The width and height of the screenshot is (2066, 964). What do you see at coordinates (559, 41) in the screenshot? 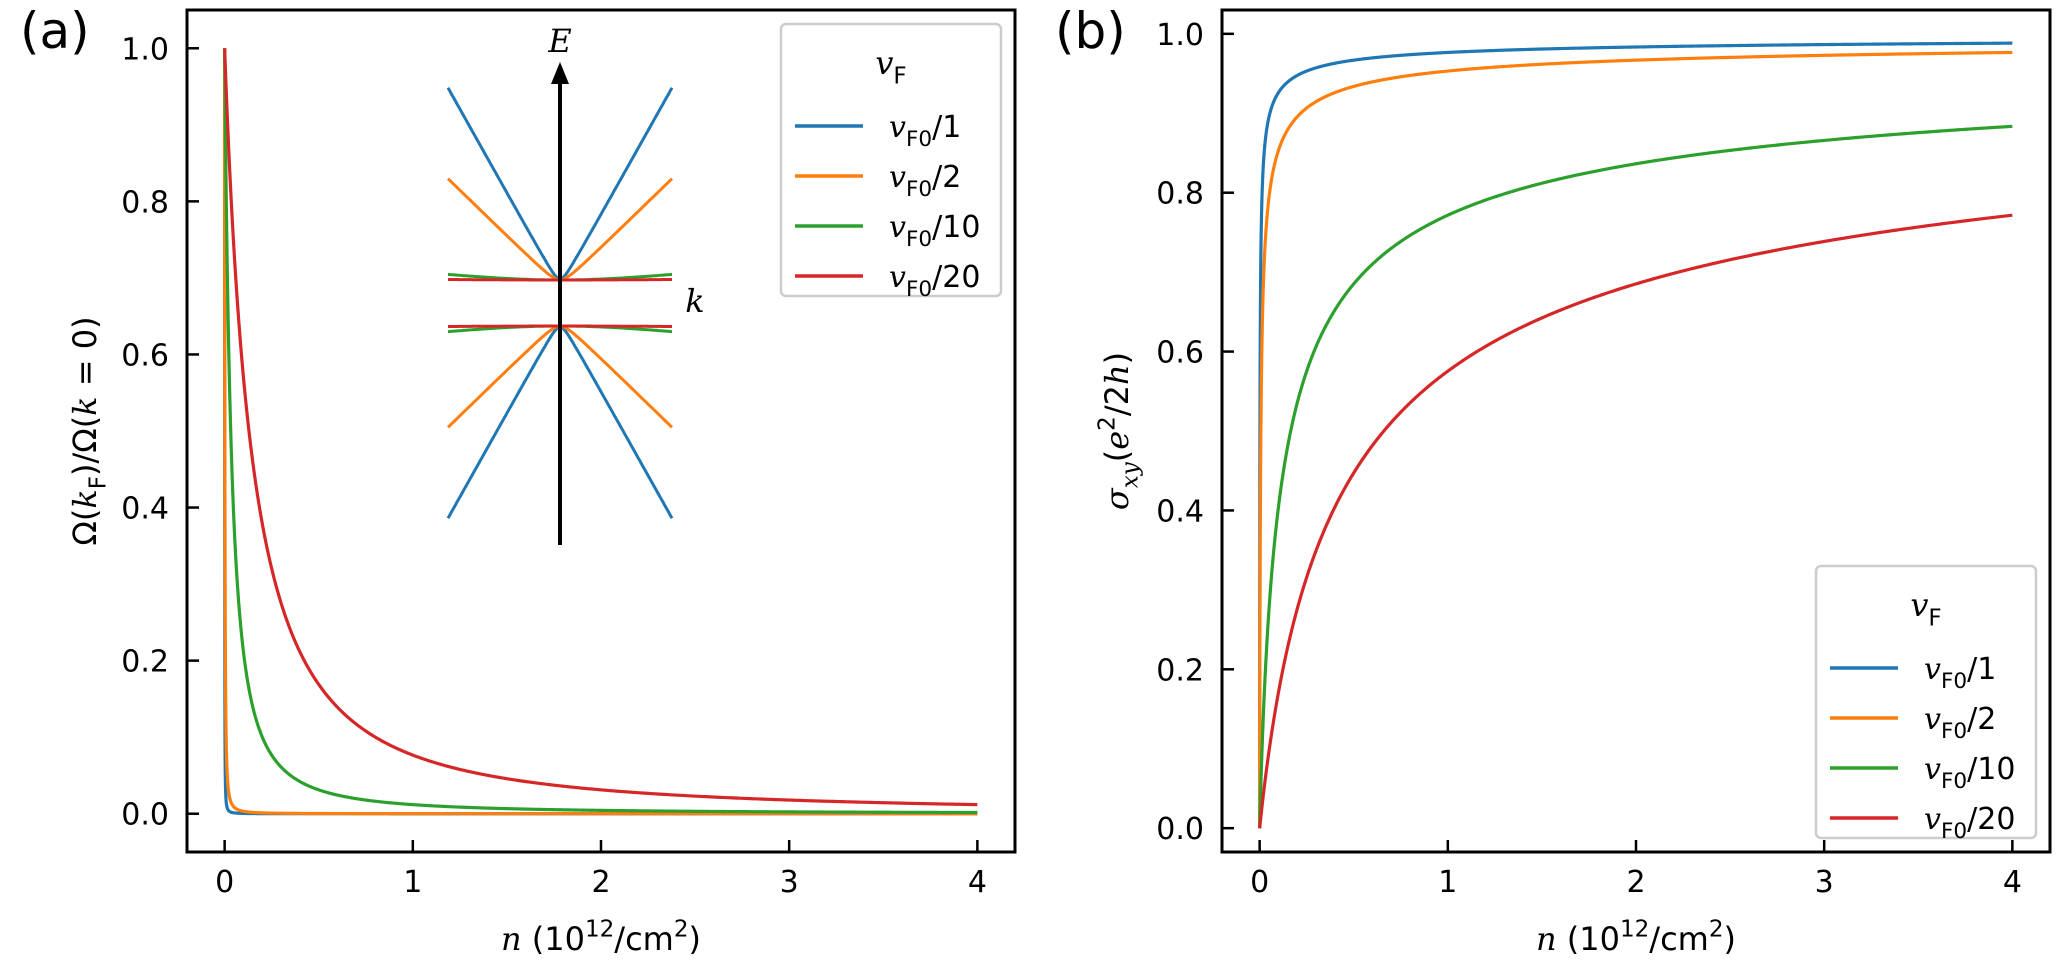
I see `energy-axis-label: E` at bounding box center [559, 41].